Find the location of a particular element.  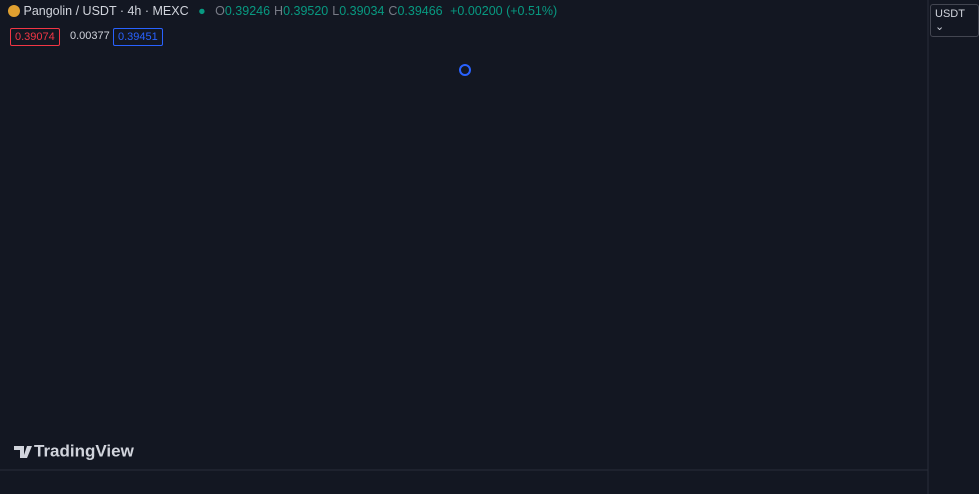

ohlc-key: C is located at coordinates (393, 11).